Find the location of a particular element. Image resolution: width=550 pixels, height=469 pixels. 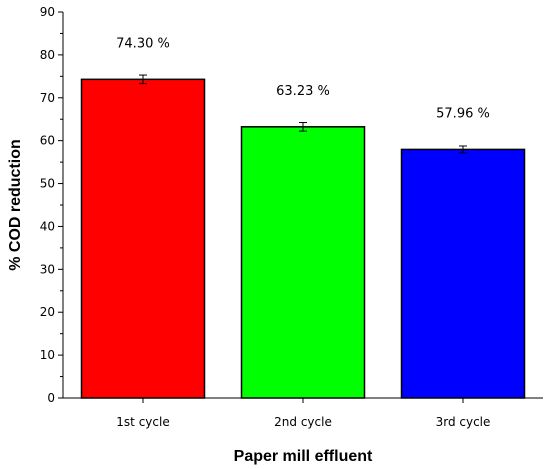

y-tick-label: 0 is located at coordinates (51, 398).